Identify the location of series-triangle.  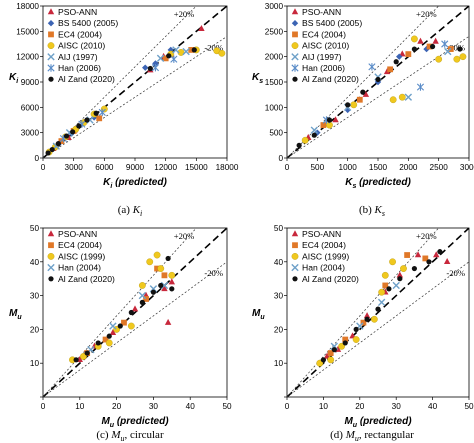
(372, 88).